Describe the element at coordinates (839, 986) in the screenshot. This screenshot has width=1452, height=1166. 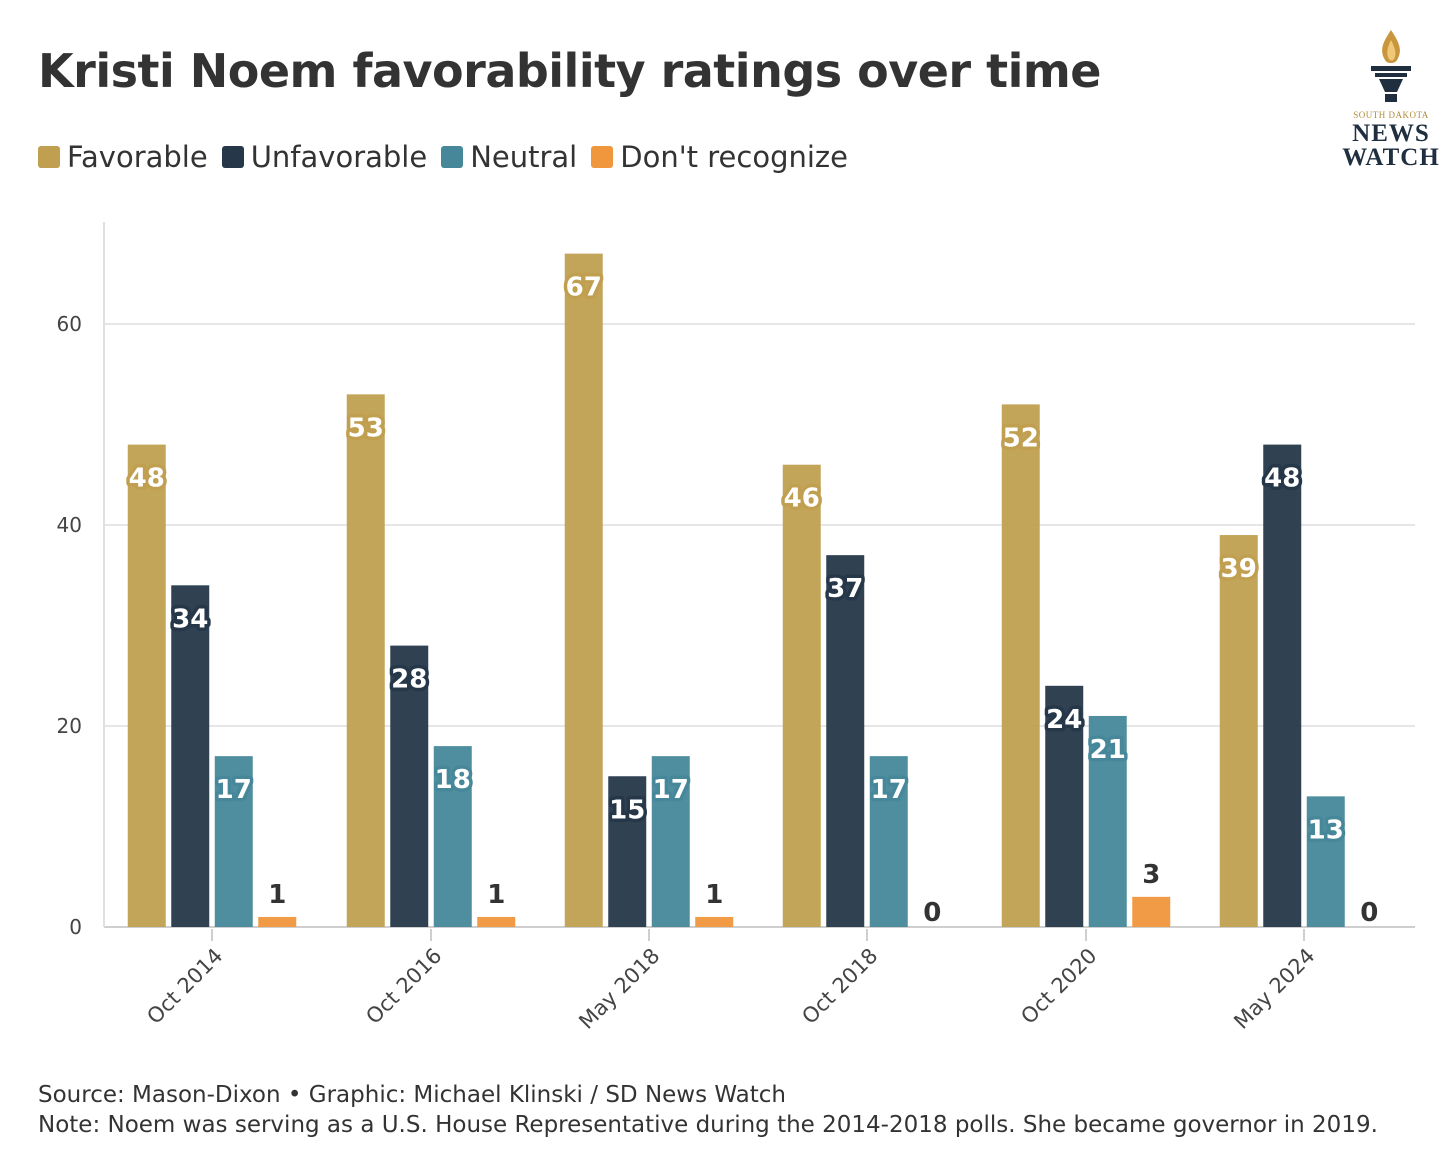
I see `x-tick-label: Oct 2018` at that location.